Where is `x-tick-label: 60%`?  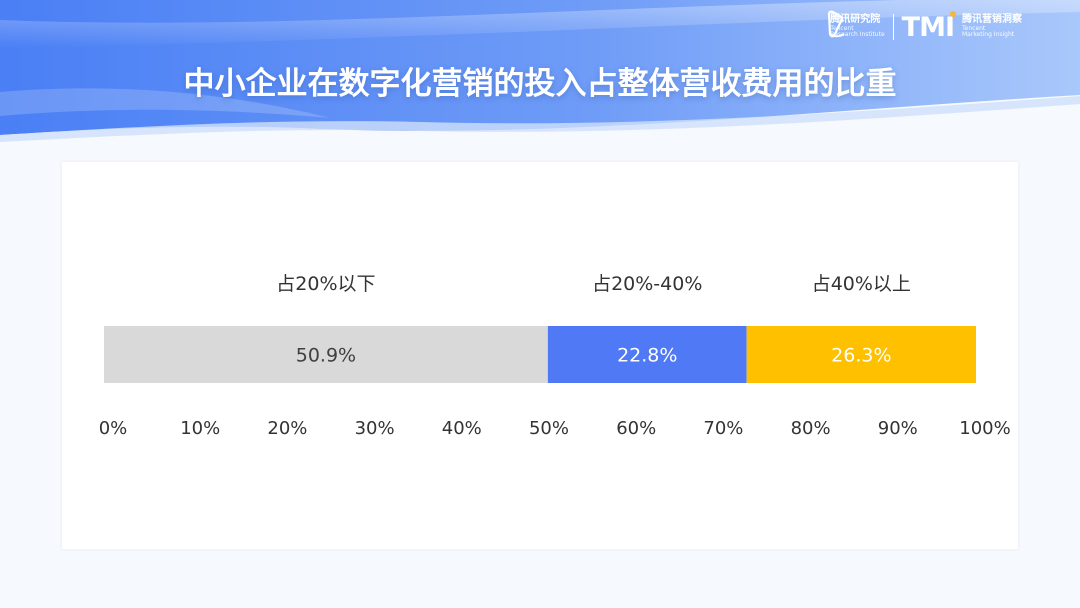
x-tick-label: 60% is located at coordinates (636, 428).